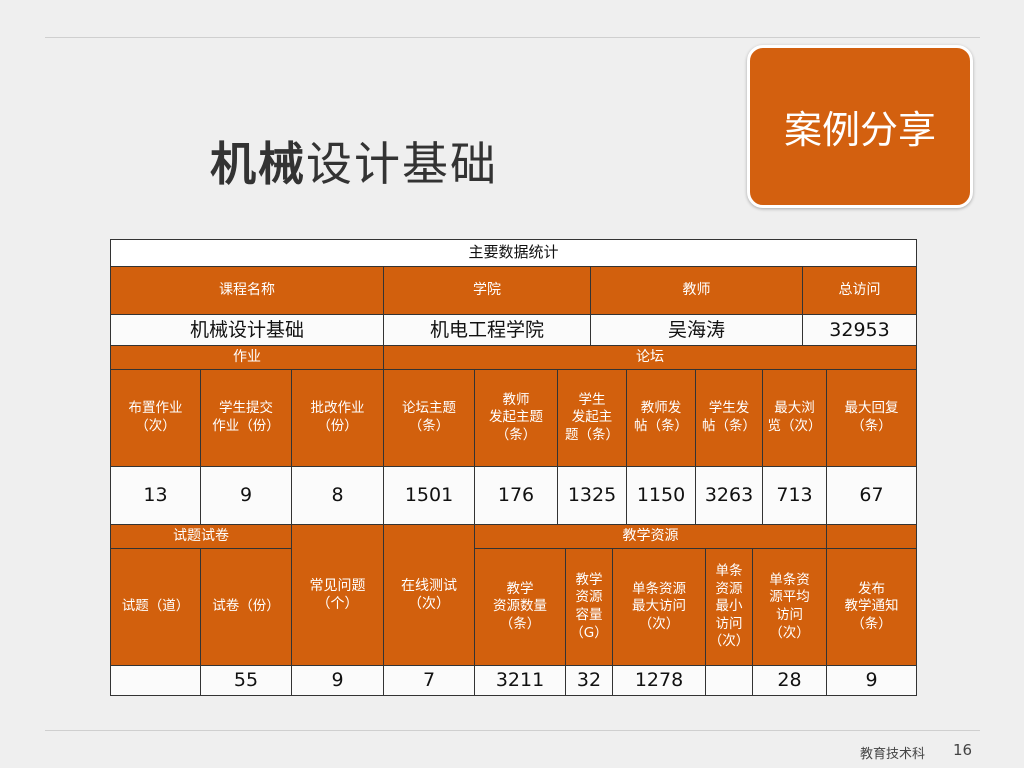 Image resolution: width=1024 pixels, height=768 pixels. I want to click on value-cell: 1501, so click(429, 495).